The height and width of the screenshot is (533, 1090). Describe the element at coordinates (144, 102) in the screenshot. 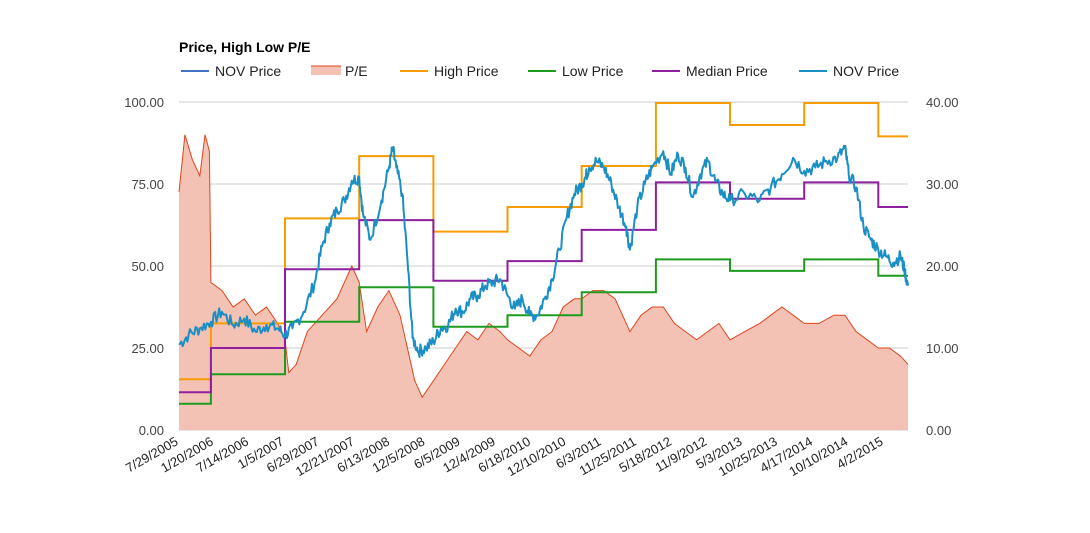

I see `y-left-tick-label: 100.00` at that location.